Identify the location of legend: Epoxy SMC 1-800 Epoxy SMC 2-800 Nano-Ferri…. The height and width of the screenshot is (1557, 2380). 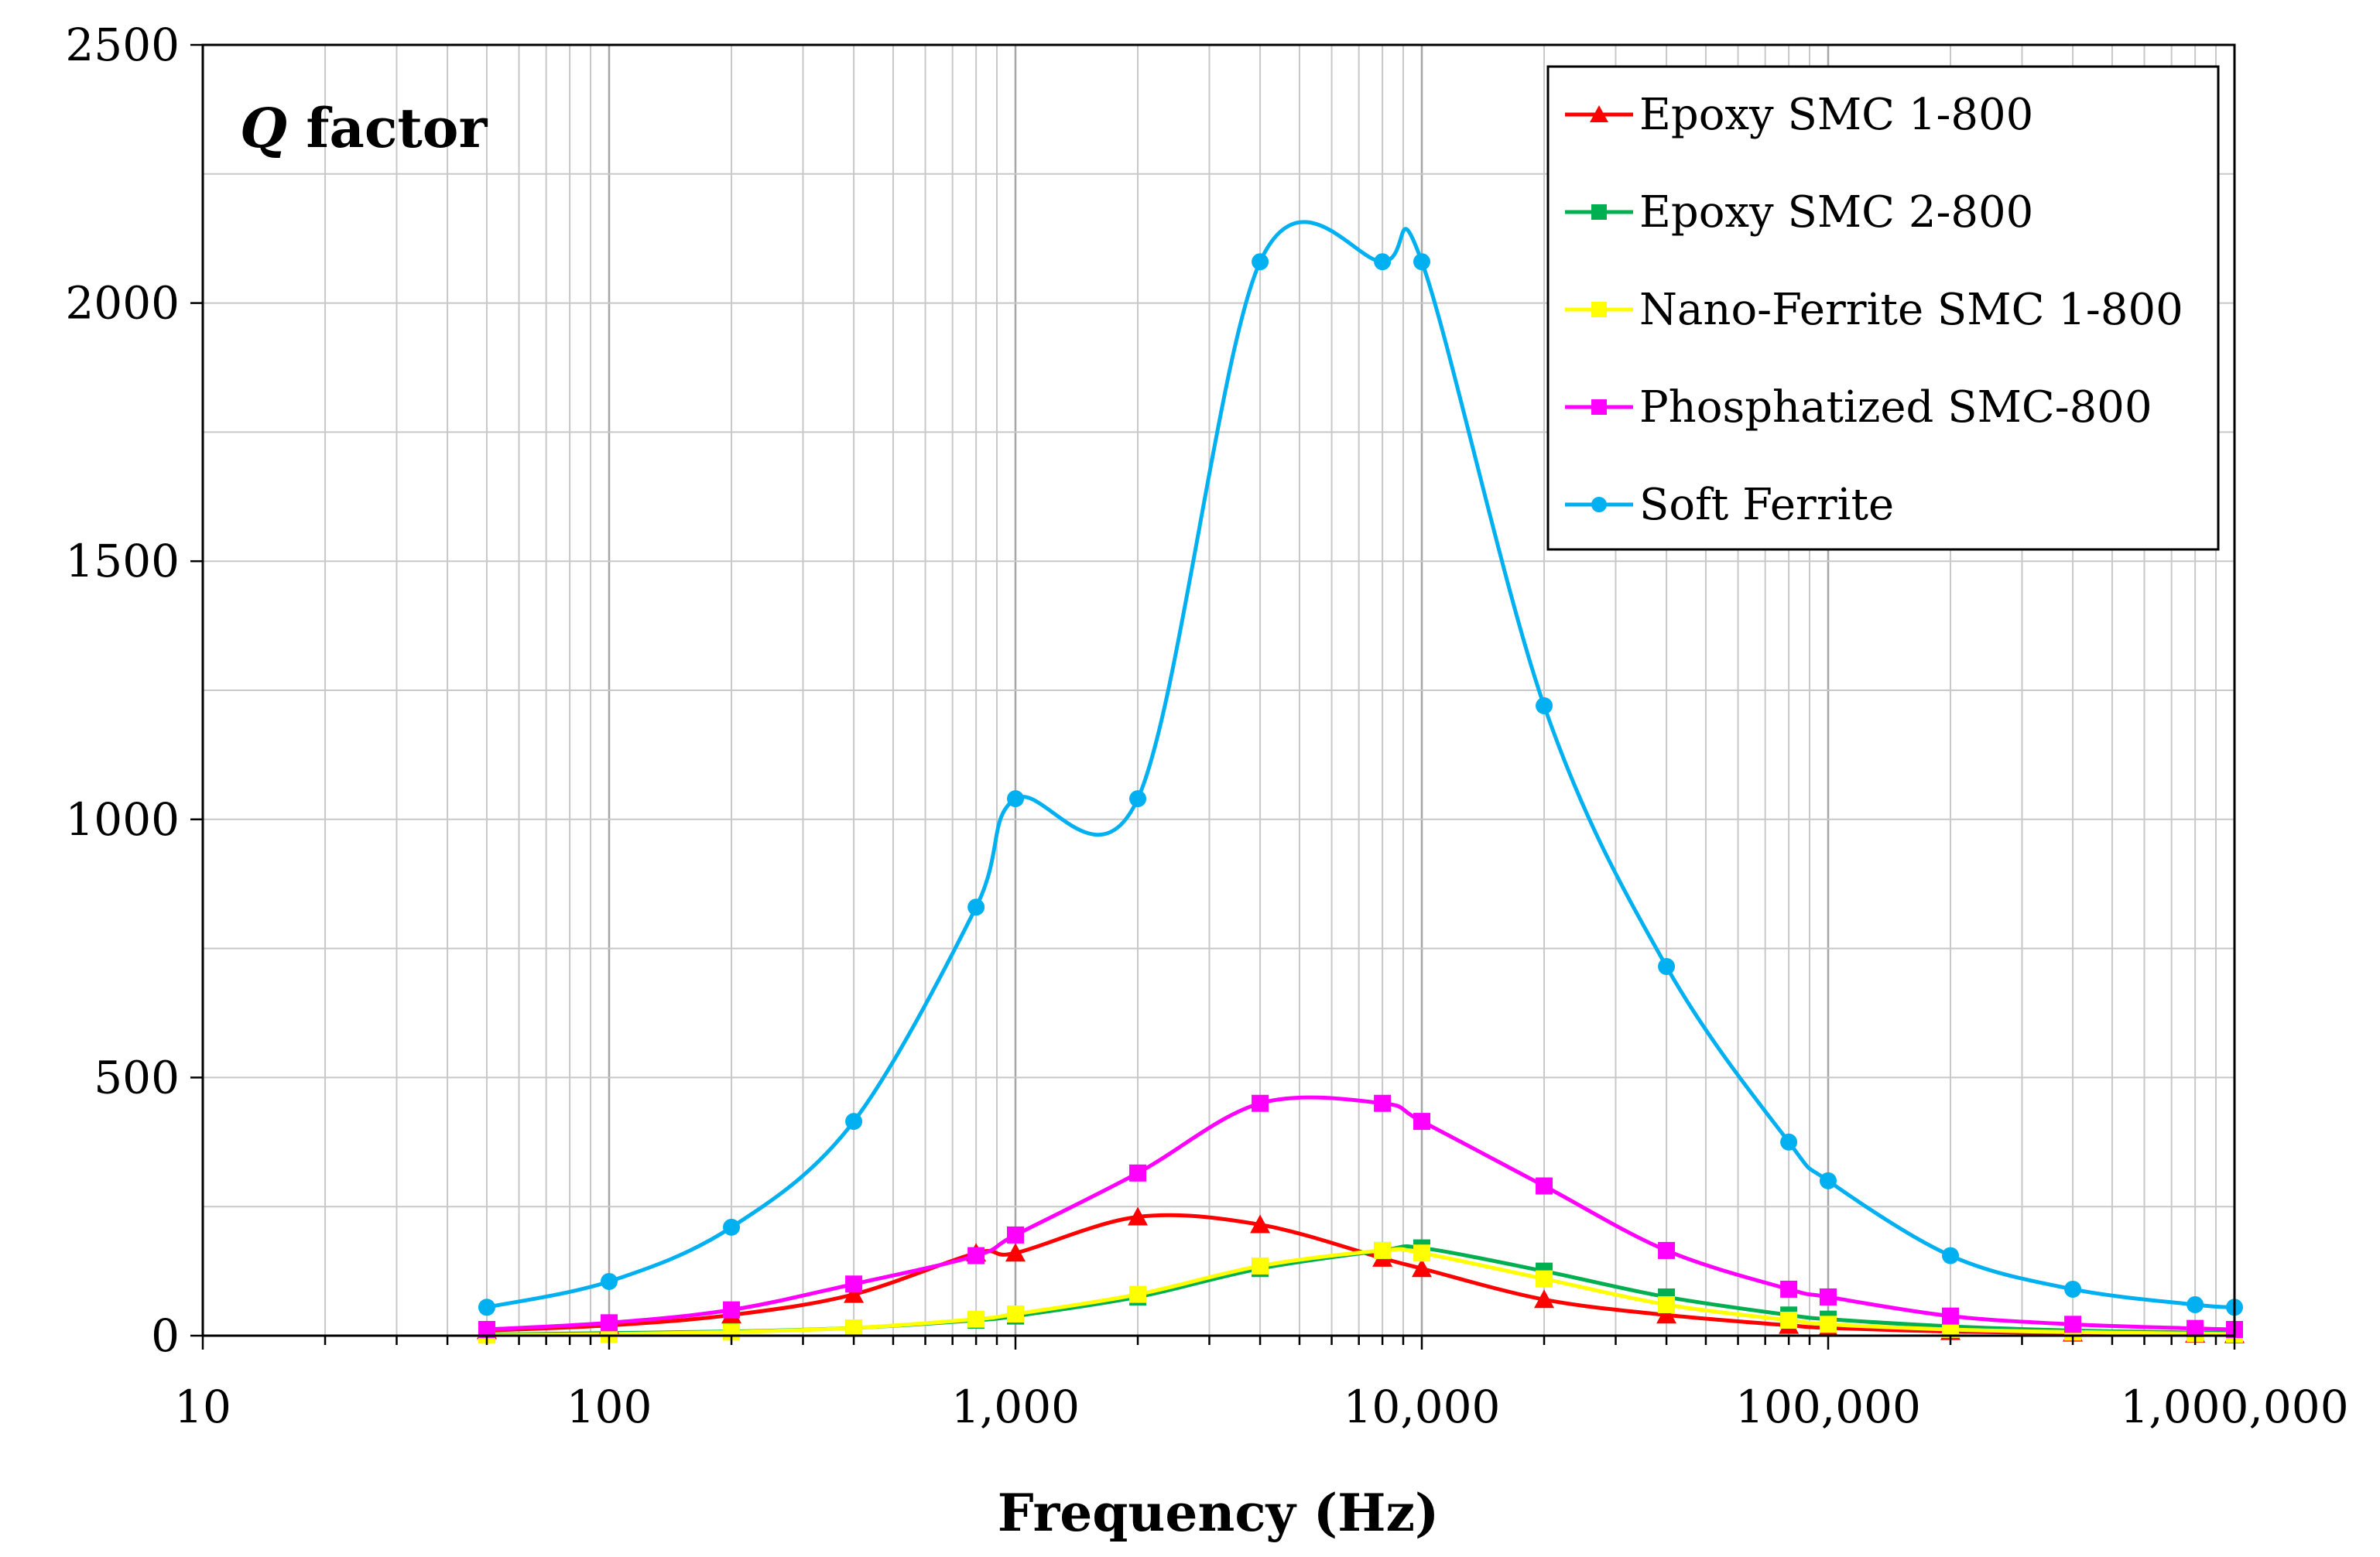
(1883, 308).